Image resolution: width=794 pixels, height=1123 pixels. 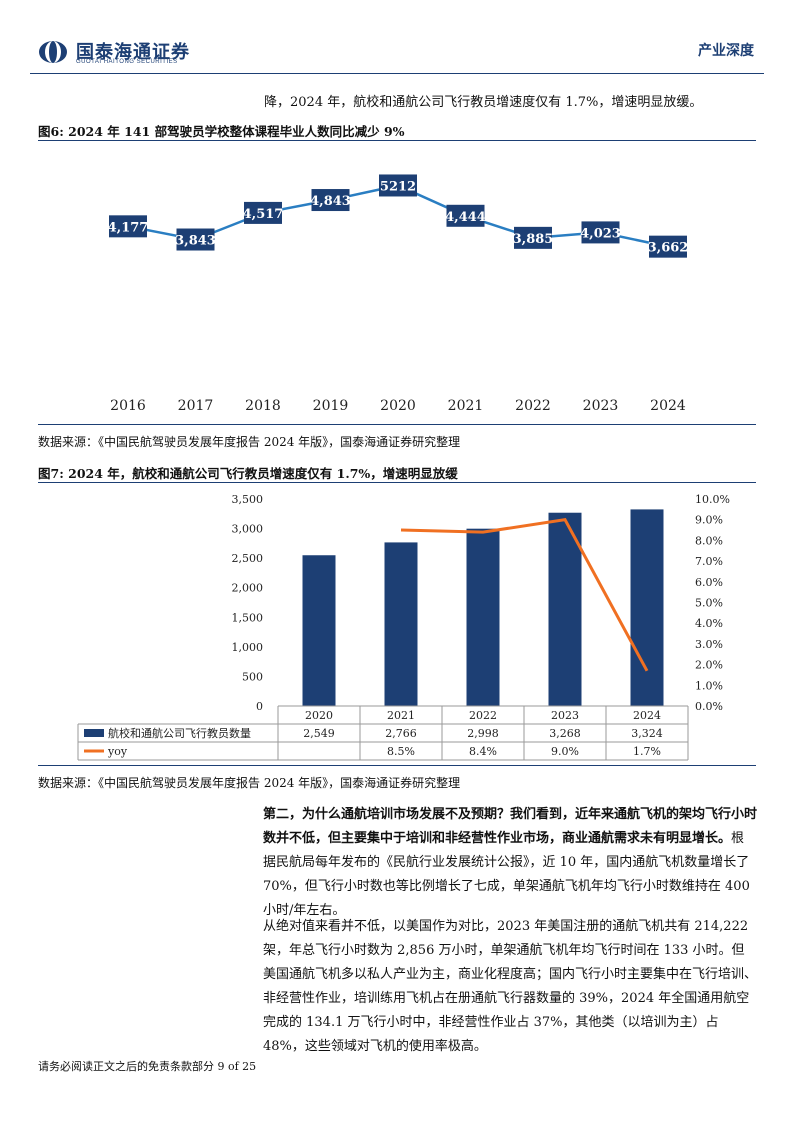 What do you see at coordinates (565, 609) in the screenshot?
I see `chart7-bar-2023` at bounding box center [565, 609].